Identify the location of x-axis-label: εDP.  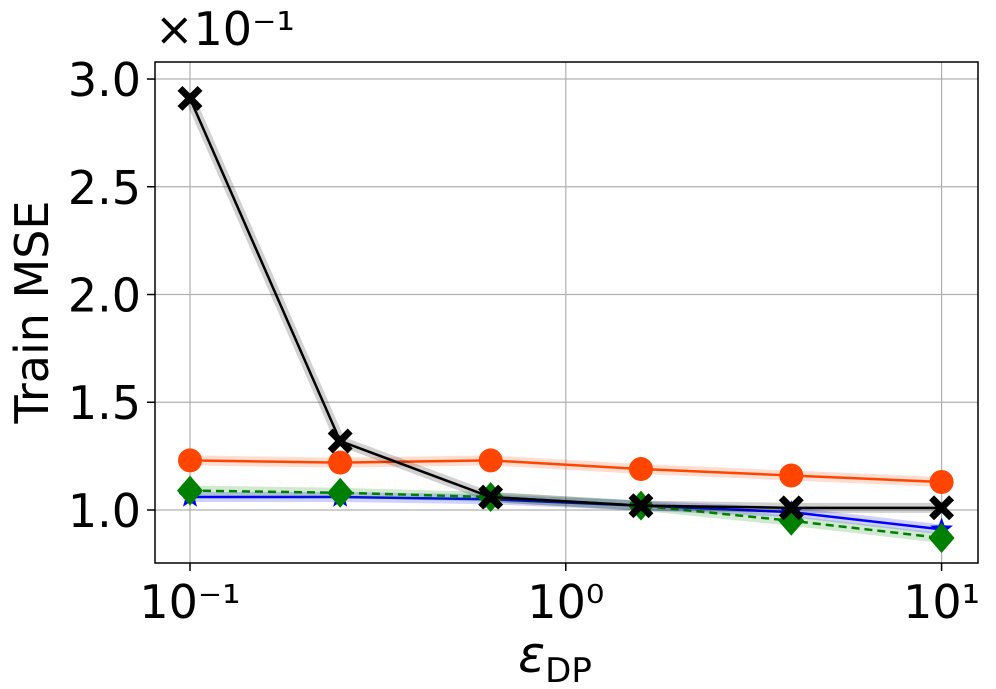
(555, 657).